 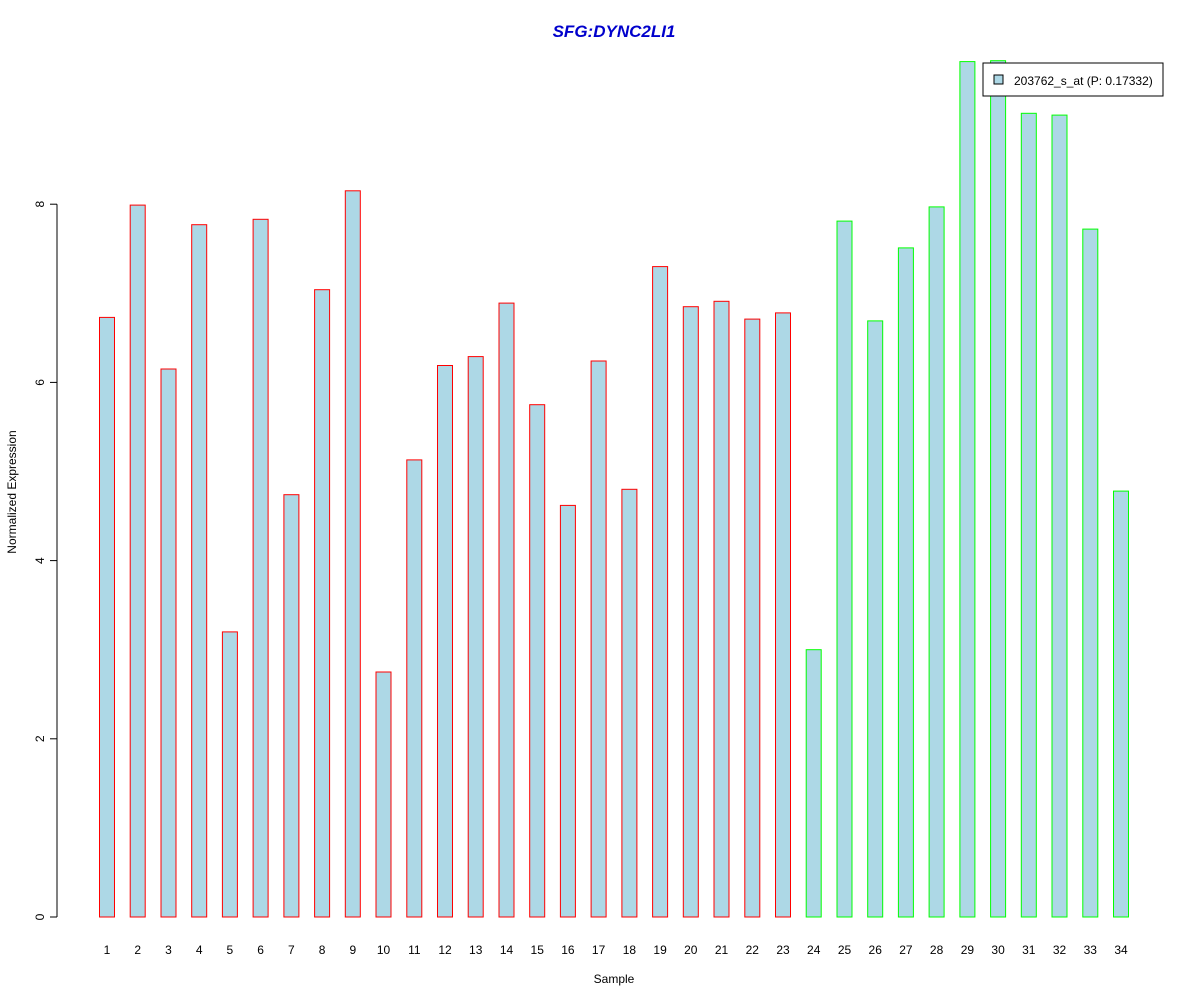 I want to click on y-axis-label: Normalized Expression, so click(x=12, y=491).